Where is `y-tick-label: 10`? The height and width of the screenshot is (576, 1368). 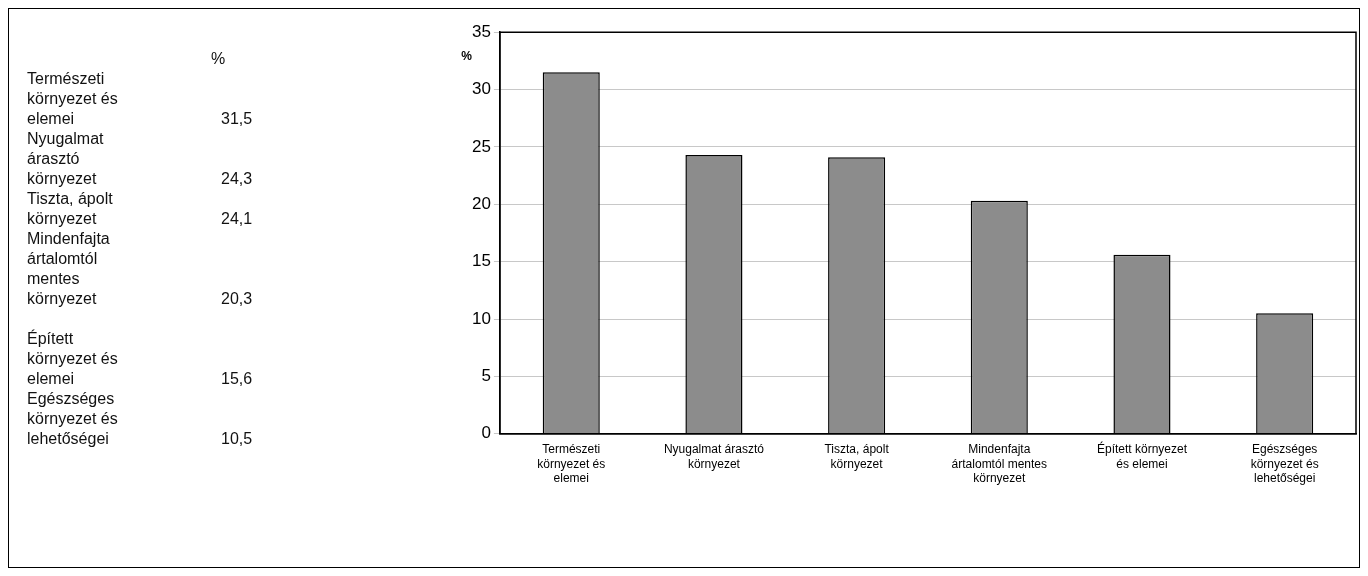 y-tick-label: 10 is located at coordinates (481, 318).